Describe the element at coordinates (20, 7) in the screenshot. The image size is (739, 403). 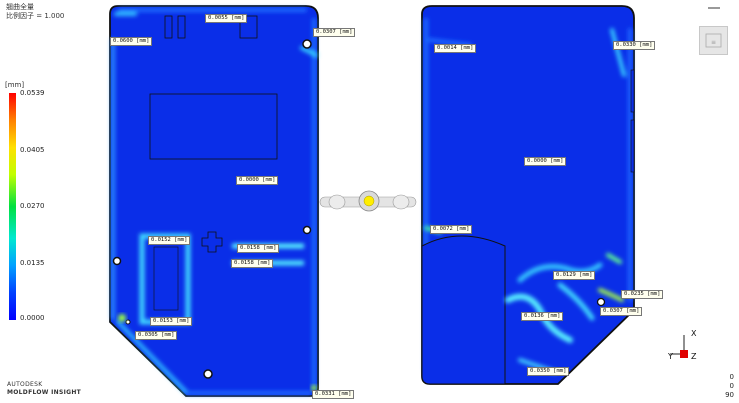
I see `result-title: 翘曲全量` at that location.